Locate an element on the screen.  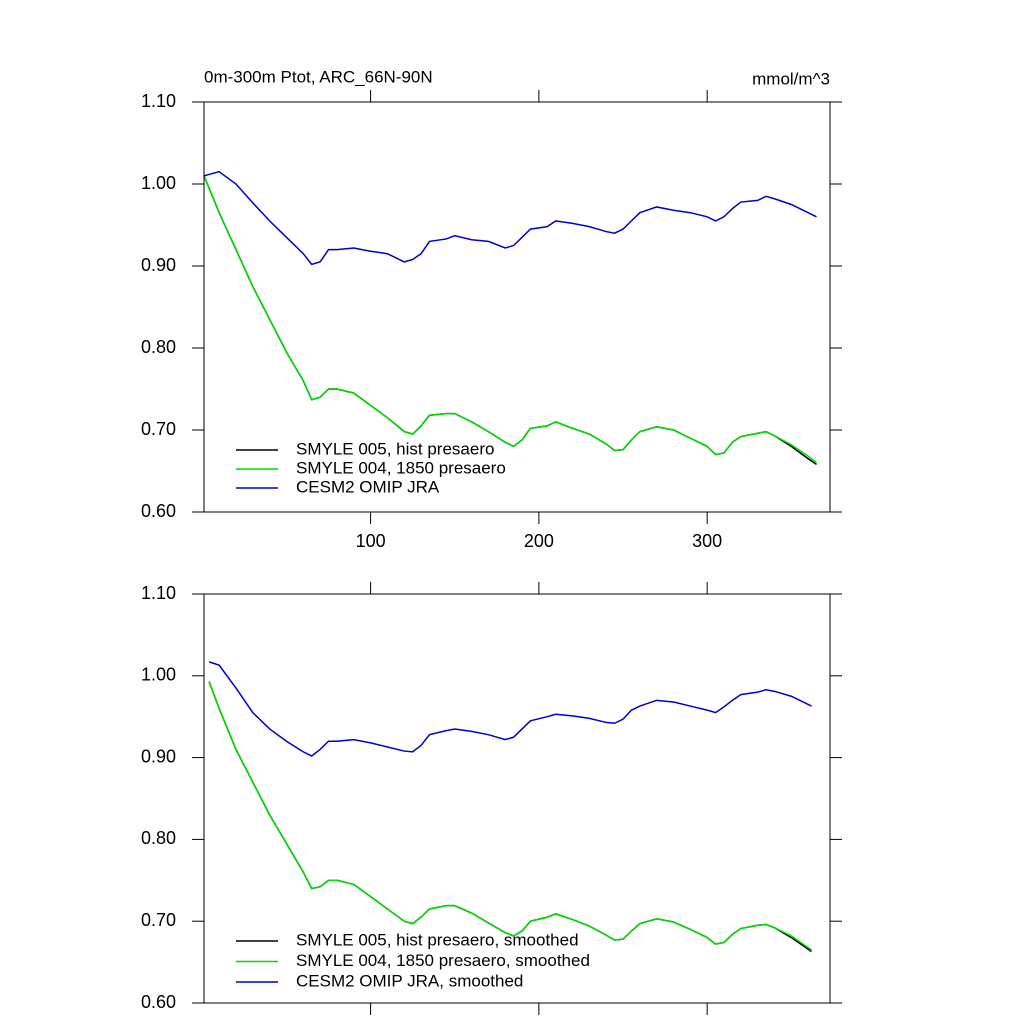
x-tick-label: 300 is located at coordinates (707, 541).